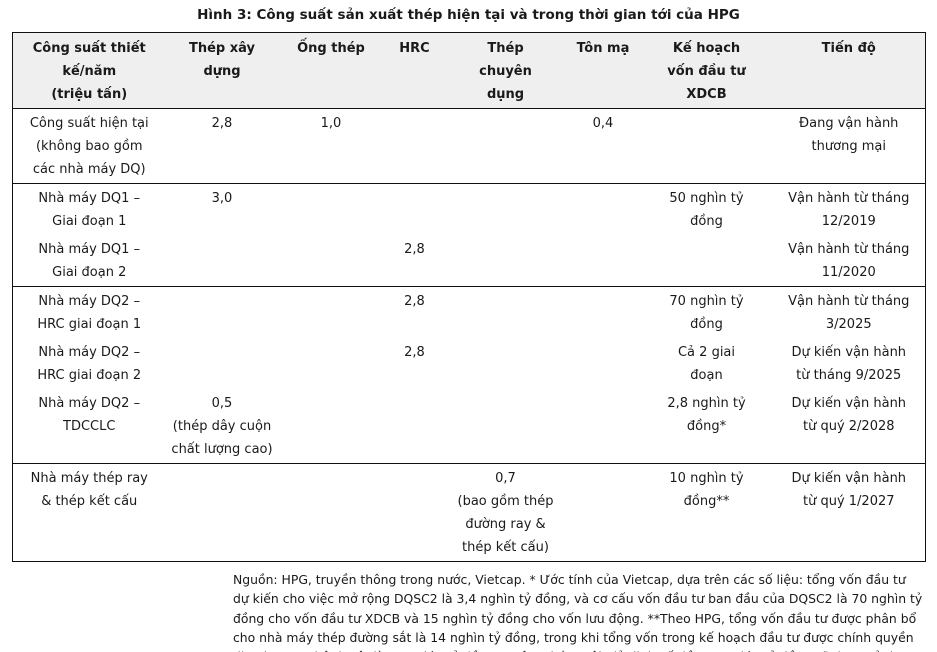 Image resolution: width=937 pixels, height=652 pixels. I want to click on column-header-capex-plan: Kế hoạch vốn đầu tư XDCB, so click(706, 70).